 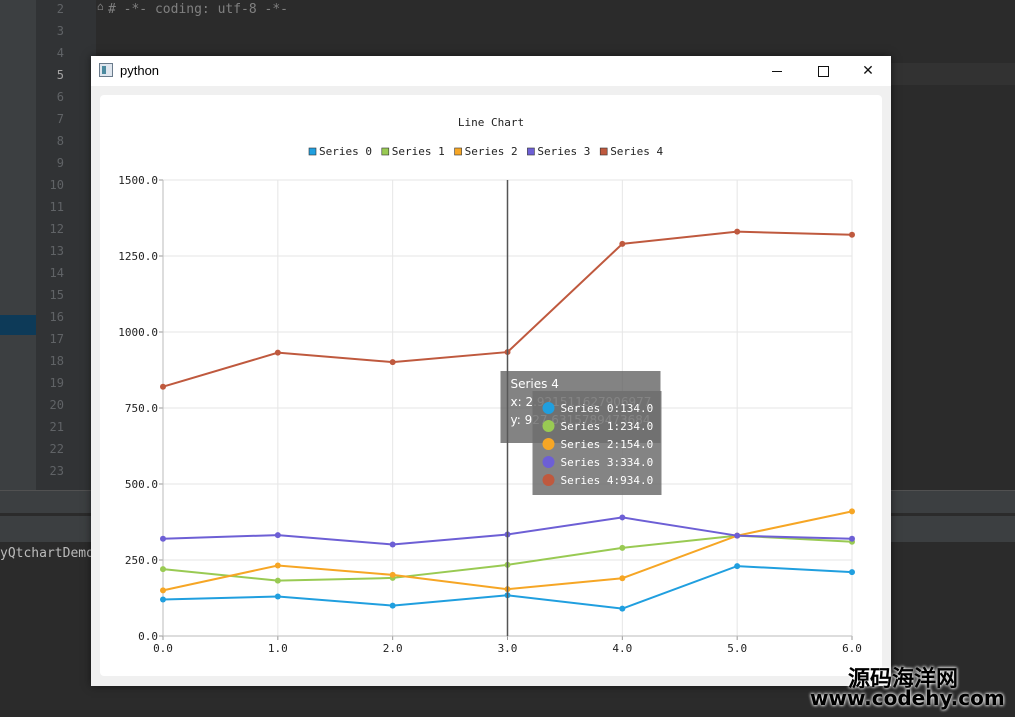 What do you see at coordinates (868, 71) in the screenshot?
I see `close-button: ✕` at bounding box center [868, 71].